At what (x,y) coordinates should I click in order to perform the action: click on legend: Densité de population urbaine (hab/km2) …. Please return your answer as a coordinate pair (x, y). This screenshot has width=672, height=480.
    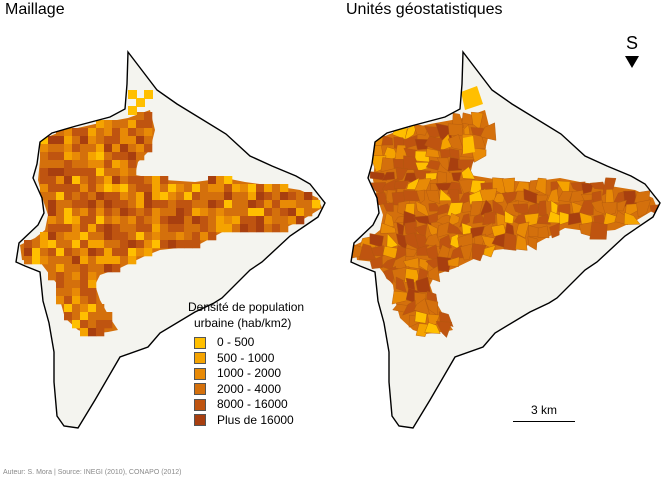
    Looking at the image, I should click on (245, 363).